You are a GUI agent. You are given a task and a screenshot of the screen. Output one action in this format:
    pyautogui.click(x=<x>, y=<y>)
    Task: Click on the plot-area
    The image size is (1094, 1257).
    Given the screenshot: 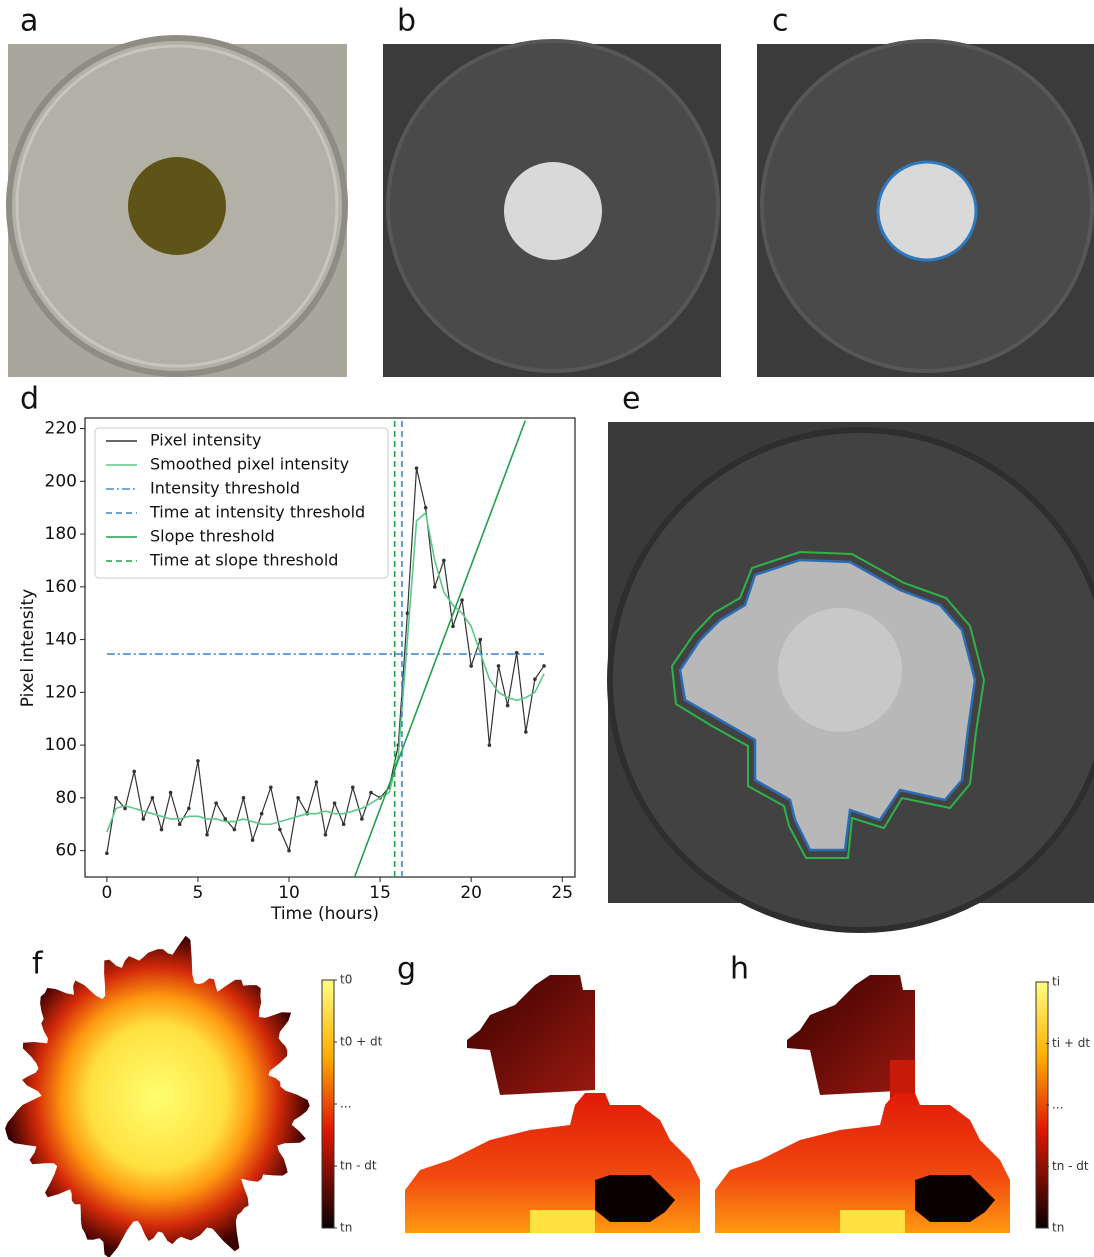 What is the action you would take?
    pyautogui.click(x=325, y=647)
    